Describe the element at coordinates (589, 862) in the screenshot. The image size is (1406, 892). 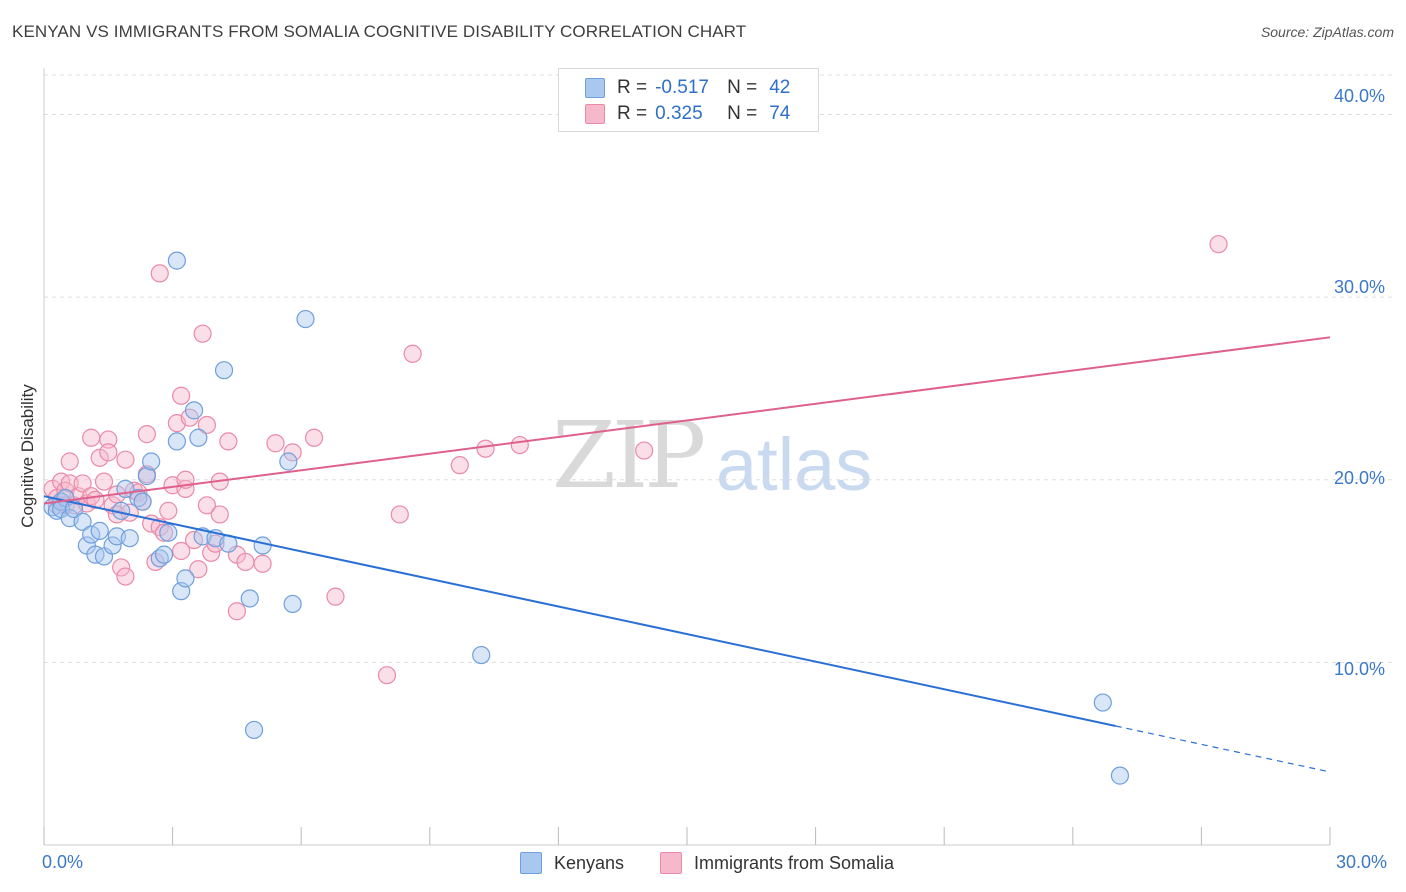
I see `legend-label-kenyans: Kenyans` at that location.